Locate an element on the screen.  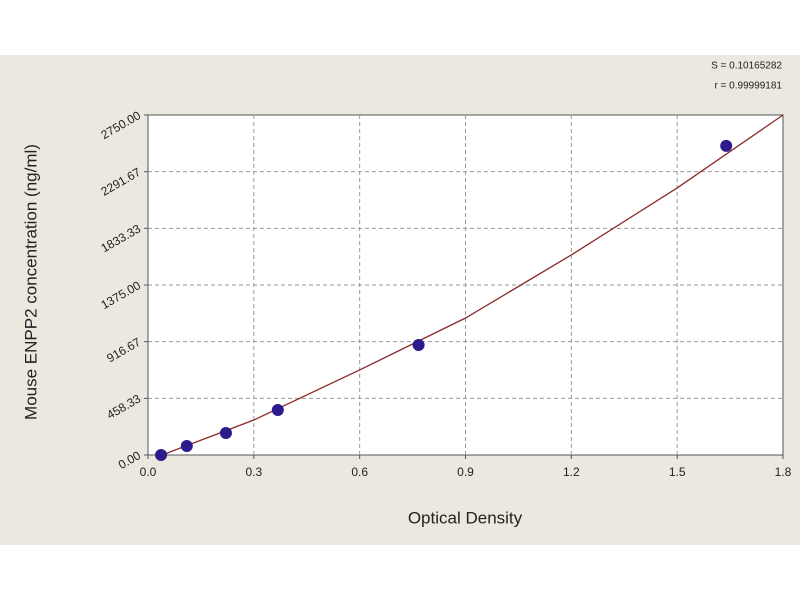
annotation: S = 0.10165282 is located at coordinates (746, 66).